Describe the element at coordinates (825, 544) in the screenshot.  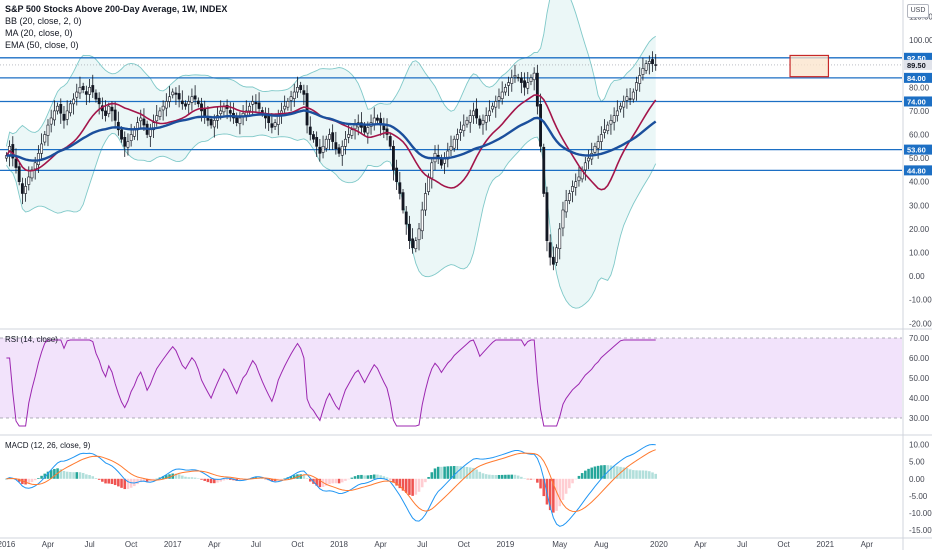
I see `x-tick-label: 2021` at that location.